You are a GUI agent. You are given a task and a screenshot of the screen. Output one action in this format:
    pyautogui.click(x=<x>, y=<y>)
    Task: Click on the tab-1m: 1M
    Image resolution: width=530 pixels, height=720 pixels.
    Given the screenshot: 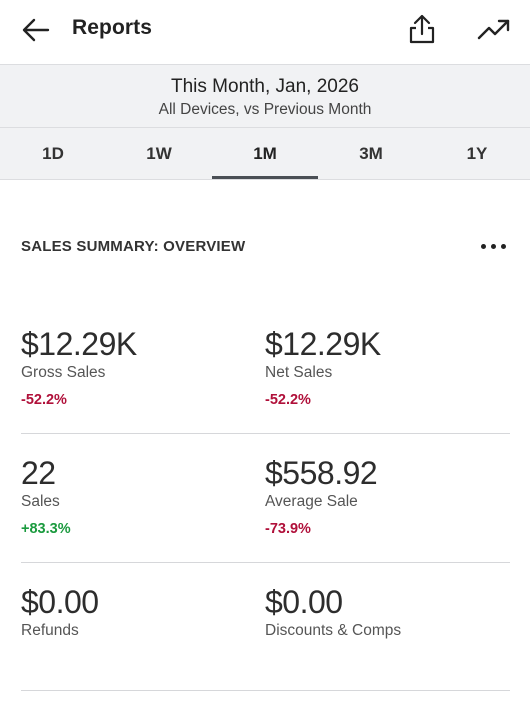 What is the action you would take?
    pyautogui.click(x=265, y=153)
    